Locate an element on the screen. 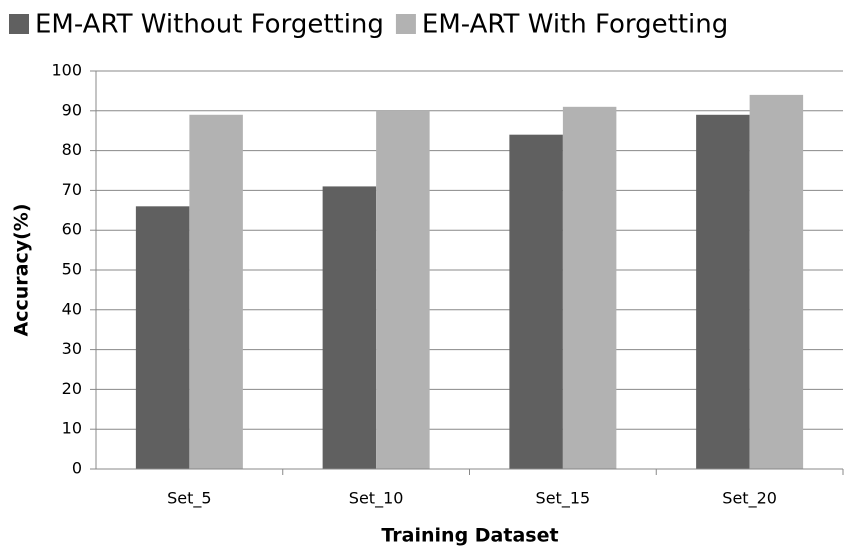  legend-label: EM-ART With Forgetting is located at coordinates (575, 25).